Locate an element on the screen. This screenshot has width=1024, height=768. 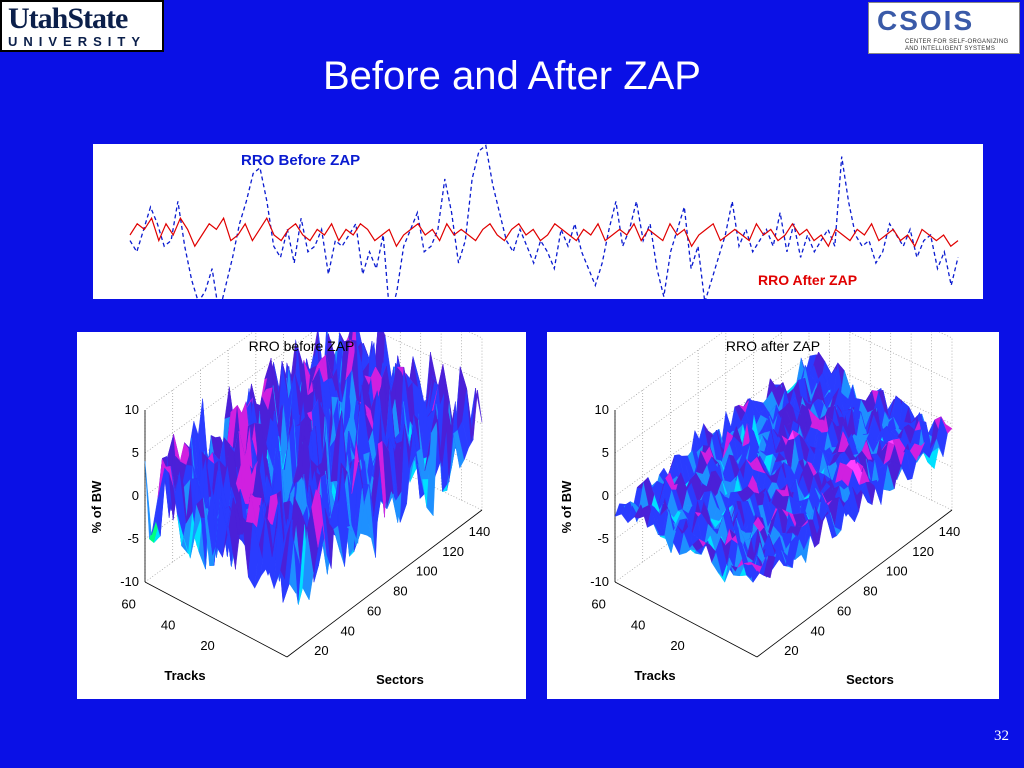
series-after-zap-line is located at coordinates (544, 232).